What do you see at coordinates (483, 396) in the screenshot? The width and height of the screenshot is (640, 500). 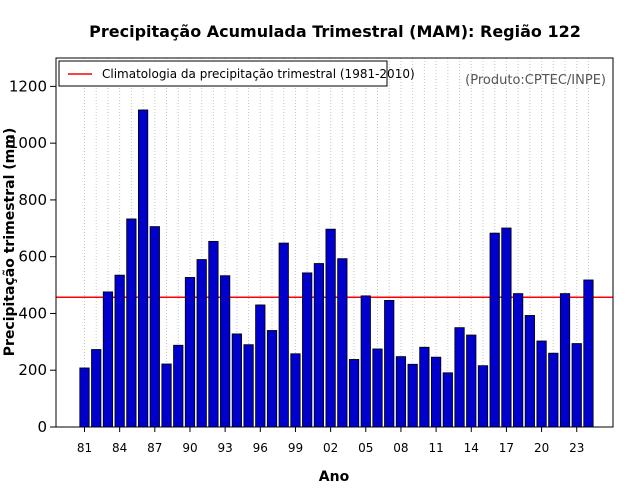 I see `bar-2015` at bounding box center [483, 396].